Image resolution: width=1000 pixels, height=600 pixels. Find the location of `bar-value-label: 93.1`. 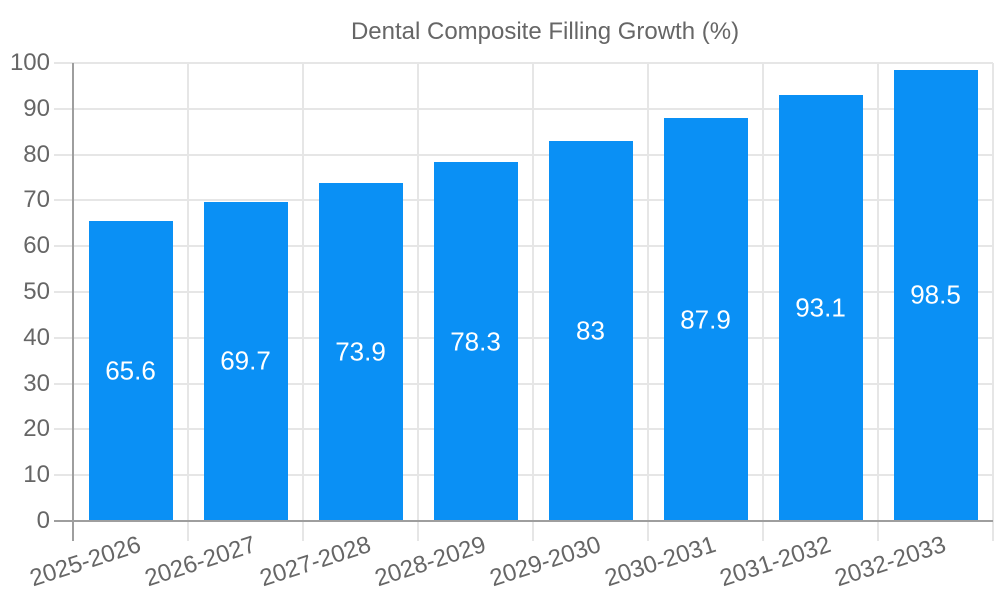

bar-value-label: 93.1 is located at coordinates (820, 307).